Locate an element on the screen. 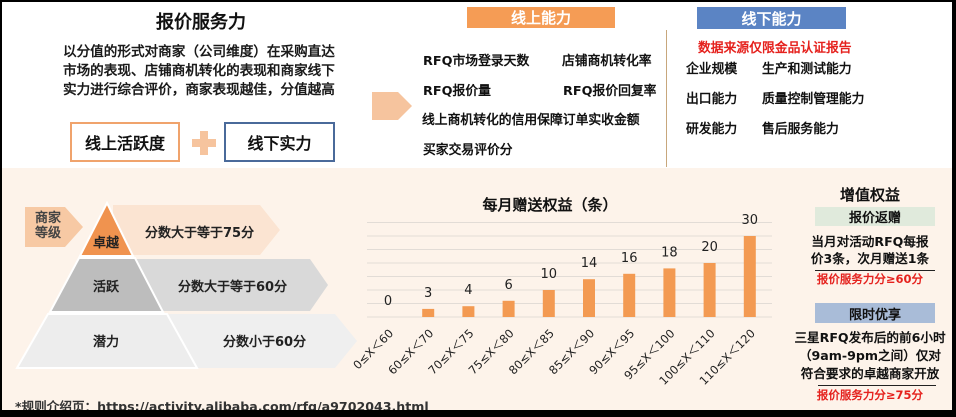 This screenshot has width=956, height=417. intro-line: 实力进行综合评价，商家表现越佳，分值越高 is located at coordinates (199, 90).